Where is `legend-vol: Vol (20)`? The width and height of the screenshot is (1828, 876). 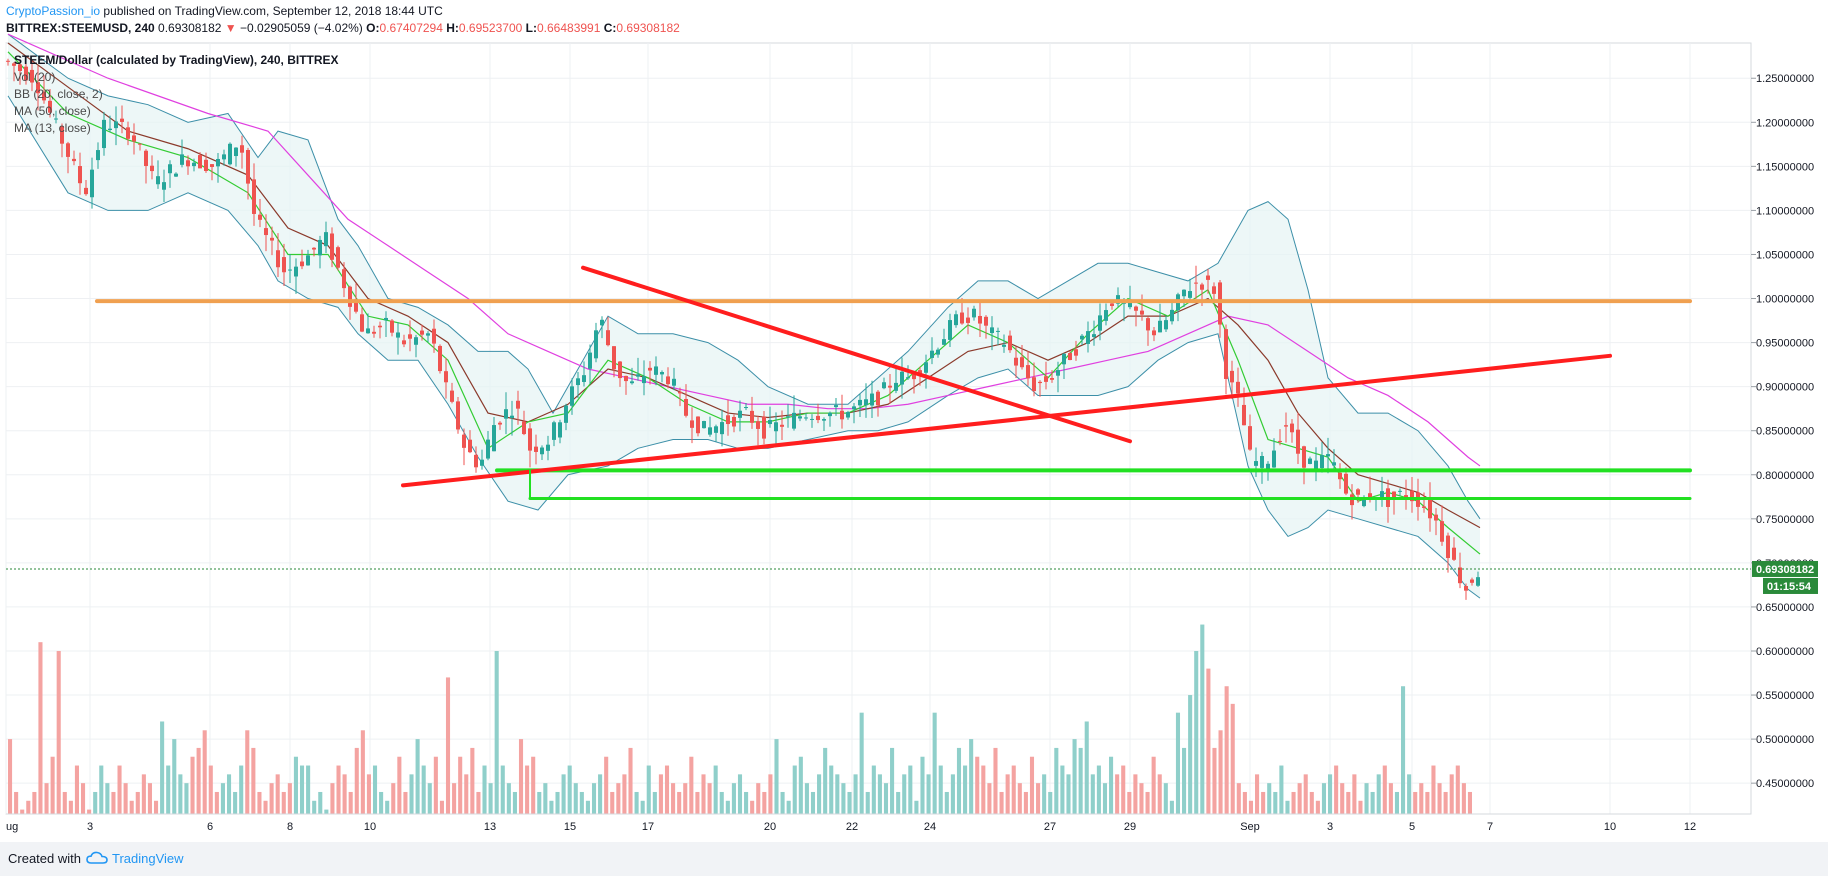
legend-vol: Vol (20) is located at coordinates (35, 77).